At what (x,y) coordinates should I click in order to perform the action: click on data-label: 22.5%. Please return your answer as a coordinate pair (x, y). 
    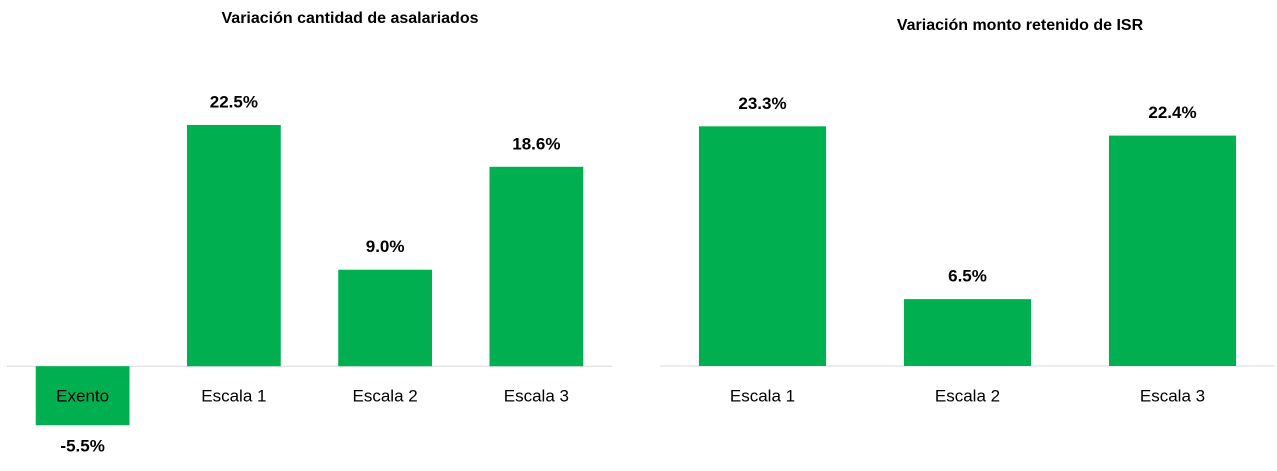
    Looking at the image, I should click on (234, 101).